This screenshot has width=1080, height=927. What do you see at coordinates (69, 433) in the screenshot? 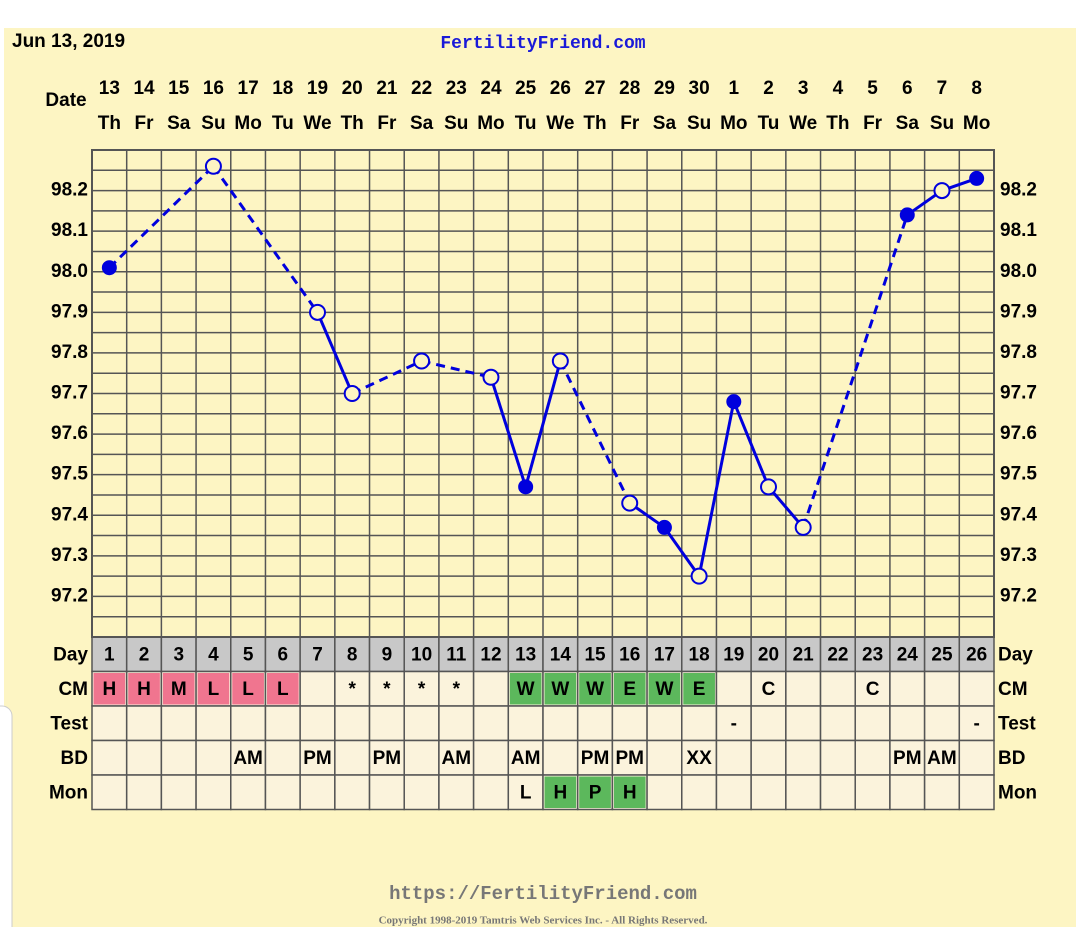
I see `y-tick-label: 97.6` at bounding box center [69, 433].